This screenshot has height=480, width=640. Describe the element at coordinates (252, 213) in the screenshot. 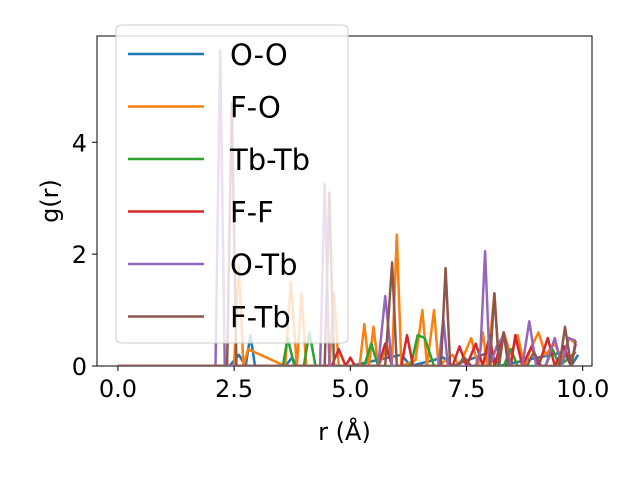

I see `legend-label-f-f: F-F` at that location.